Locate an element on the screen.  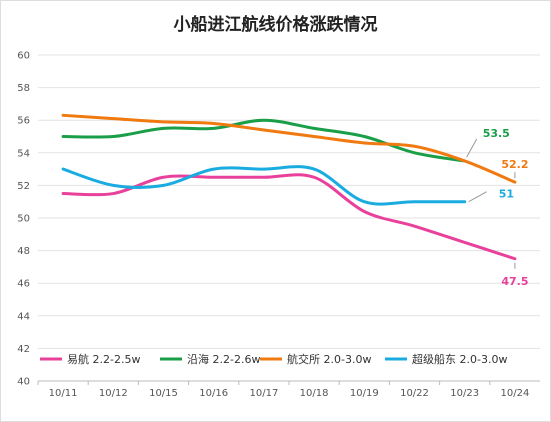
y-tick-label: 48 is located at coordinates (23, 251).